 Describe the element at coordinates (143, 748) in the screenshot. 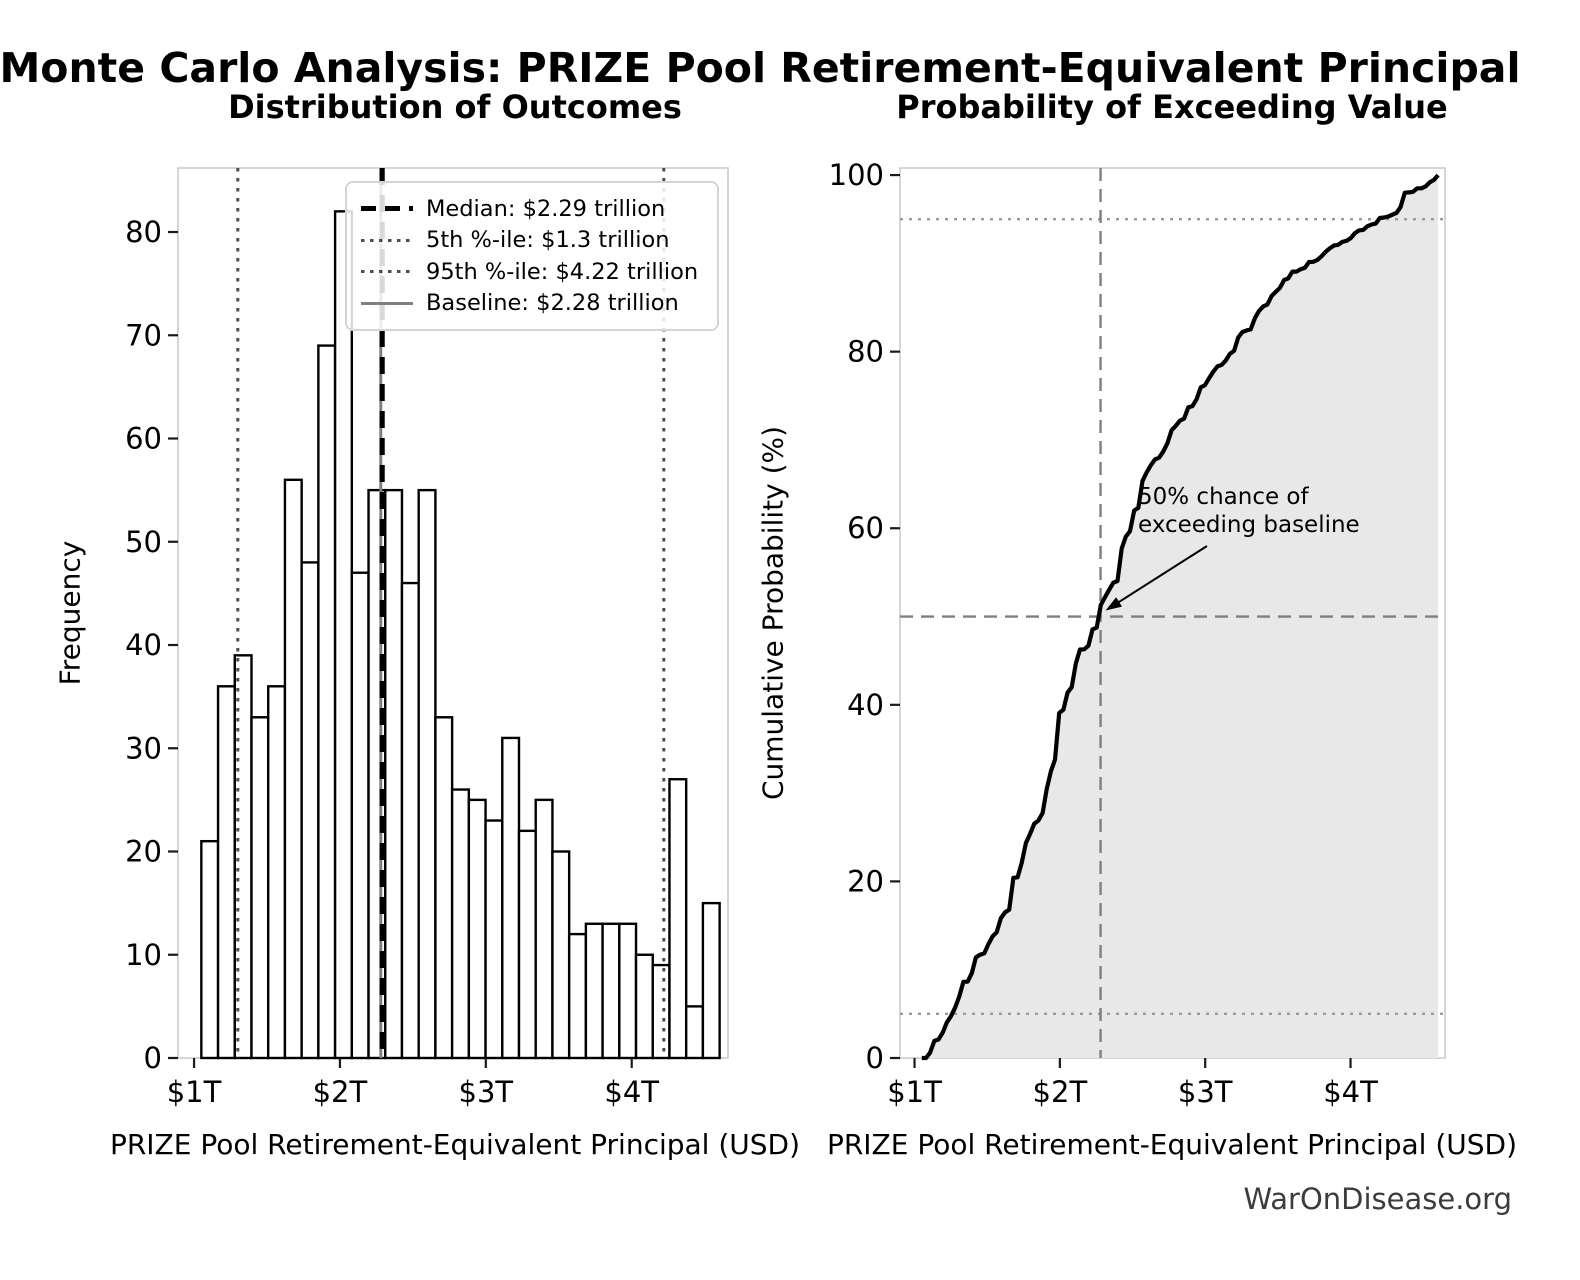

I see `y-tick-label: 30` at that location.